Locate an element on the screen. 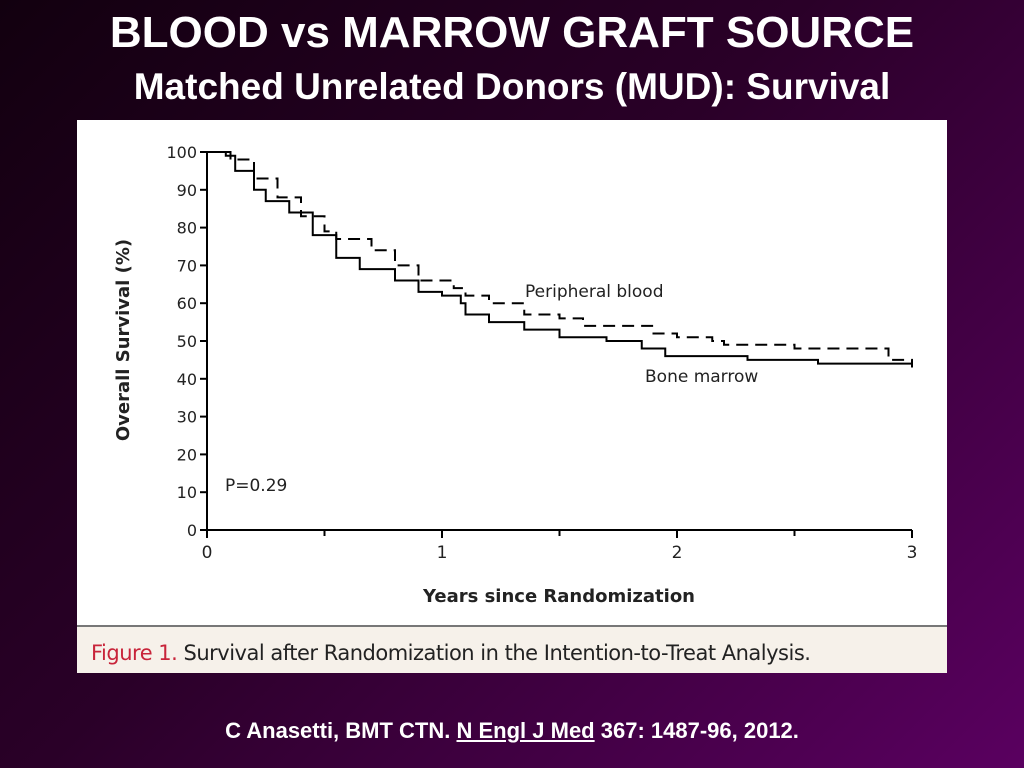 This screenshot has height=768, width=1024. slide-subtitle: Matched Unrelated Donors (MUD): Survival is located at coordinates (512, 86).